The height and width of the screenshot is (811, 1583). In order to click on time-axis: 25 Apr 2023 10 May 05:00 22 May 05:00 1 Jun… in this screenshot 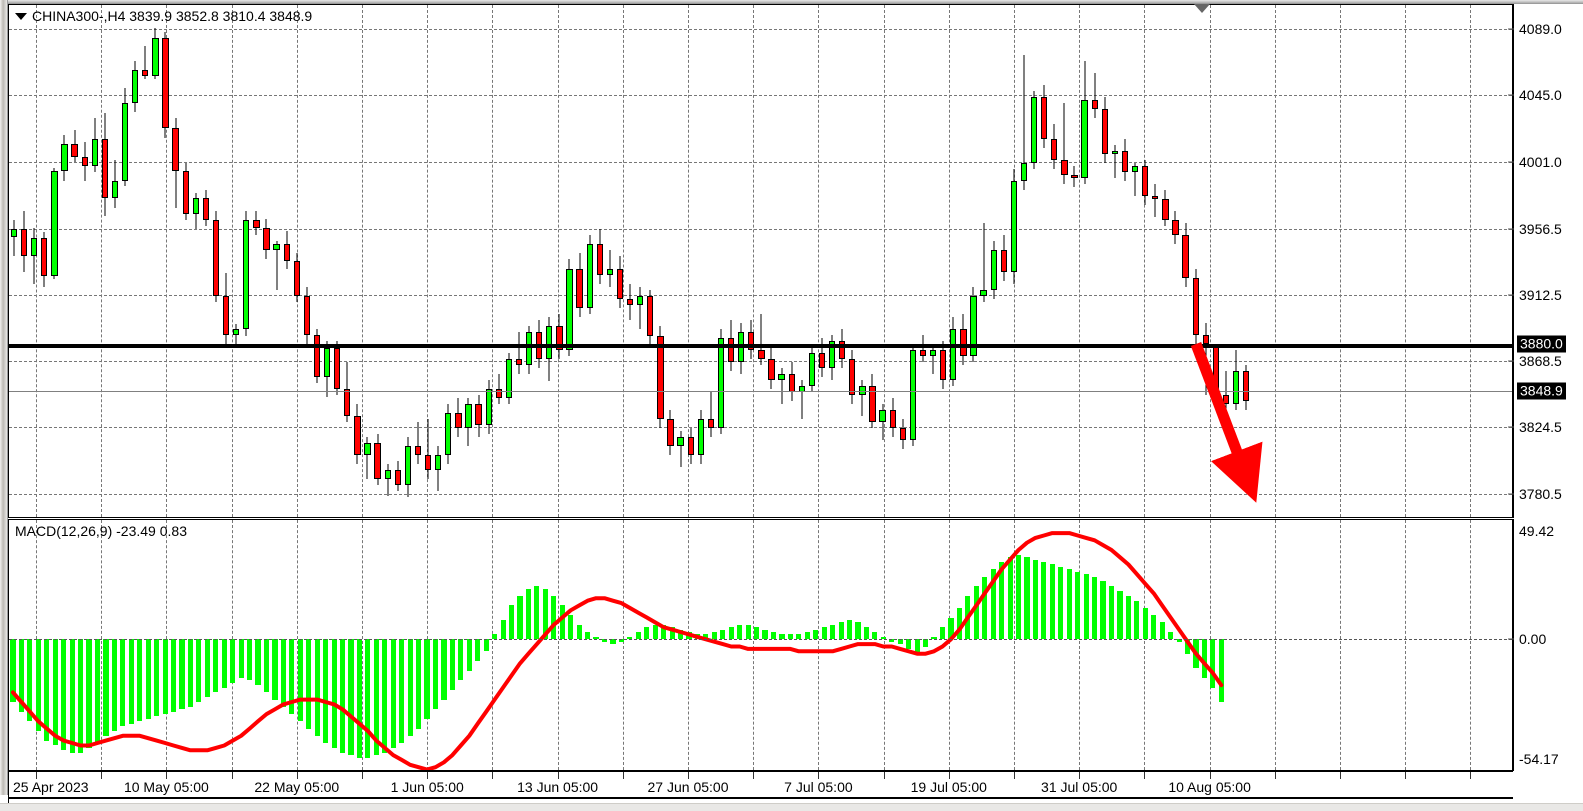, I will do `click(760, 787)`.